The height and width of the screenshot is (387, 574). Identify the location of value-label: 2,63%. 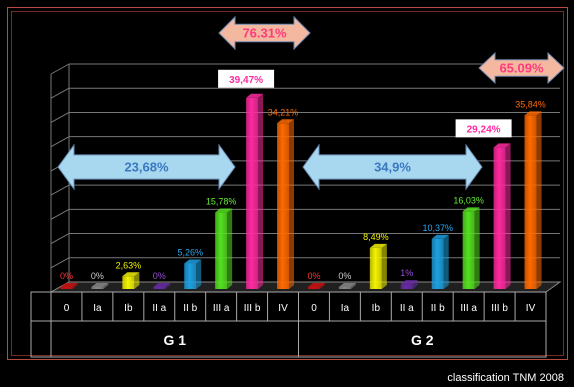
(129, 265).